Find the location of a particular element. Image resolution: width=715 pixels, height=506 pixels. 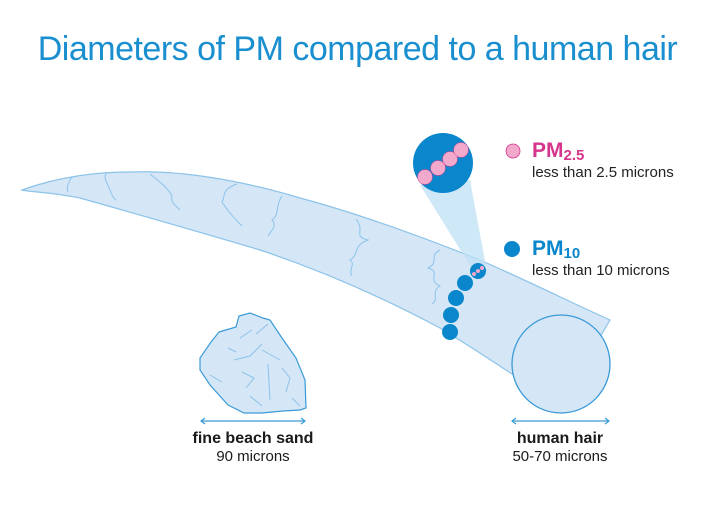

sand-grain-illustration is located at coordinates (253, 363).